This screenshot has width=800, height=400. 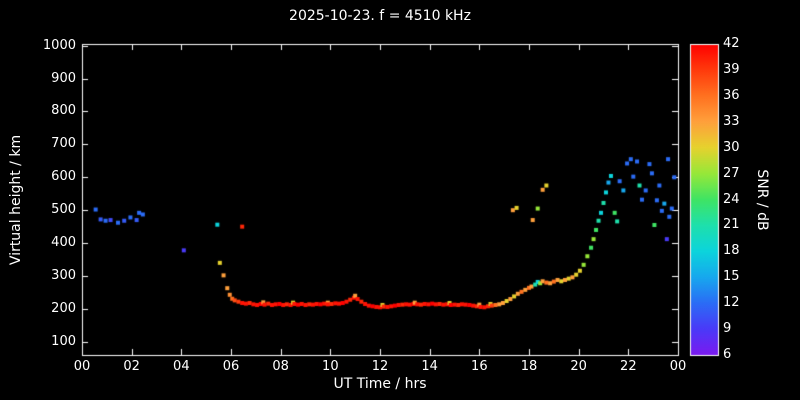 I want to click on x-axis-label: UT Time / hrs, so click(x=380, y=384).